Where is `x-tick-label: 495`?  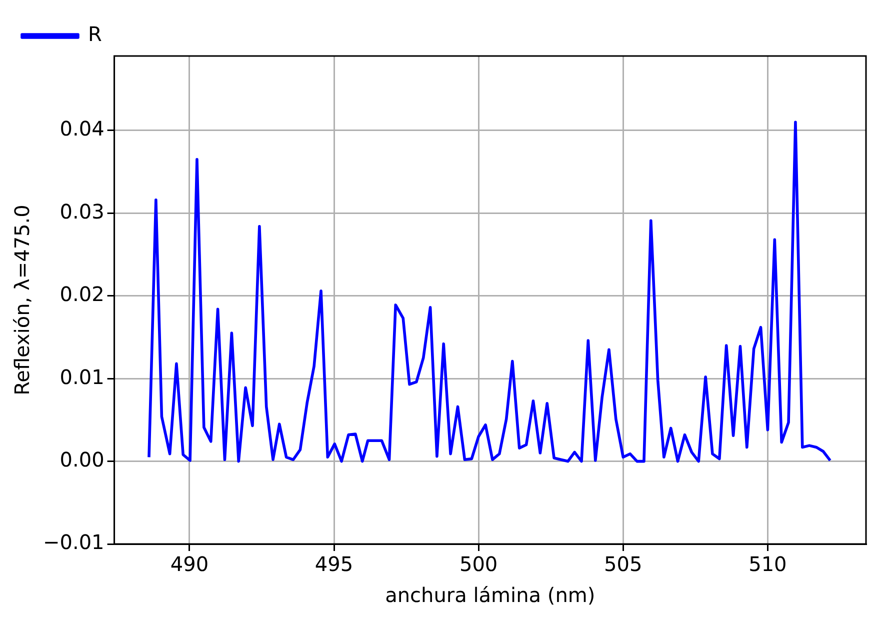
x-tick-label: 495 is located at coordinates (334, 564).